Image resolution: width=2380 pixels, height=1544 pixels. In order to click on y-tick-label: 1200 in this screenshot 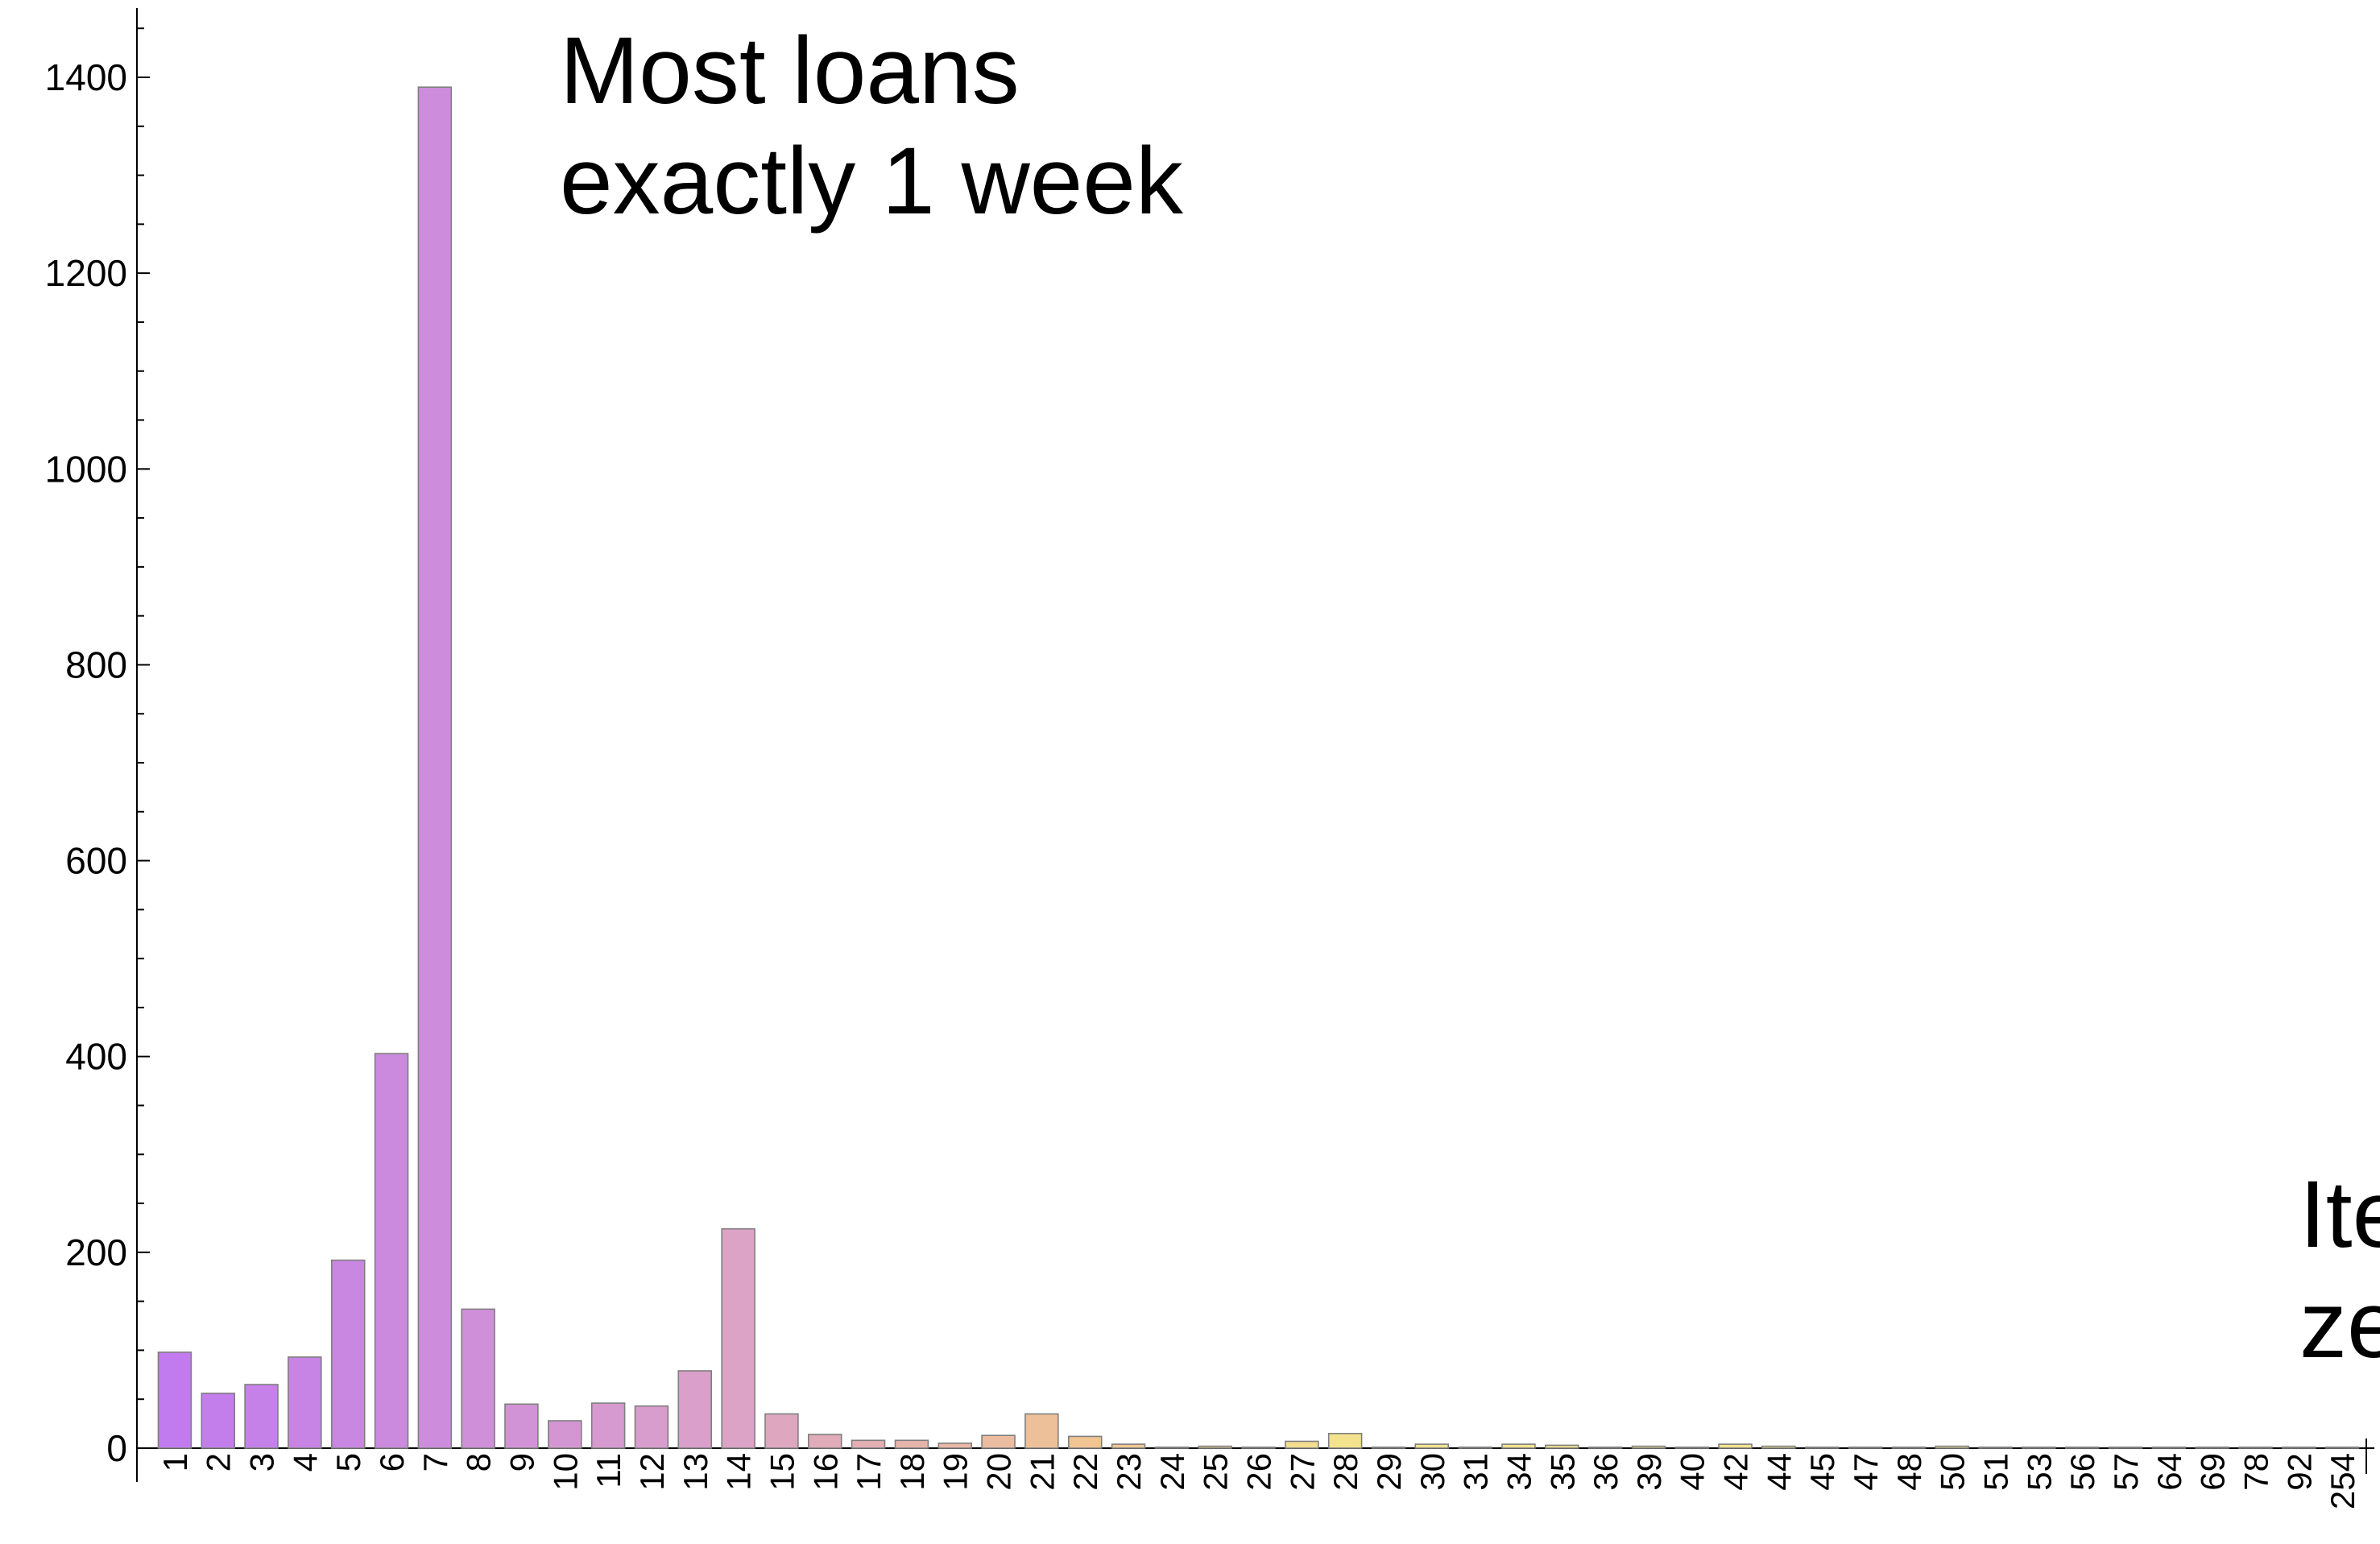, I will do `click(86, 273)`.